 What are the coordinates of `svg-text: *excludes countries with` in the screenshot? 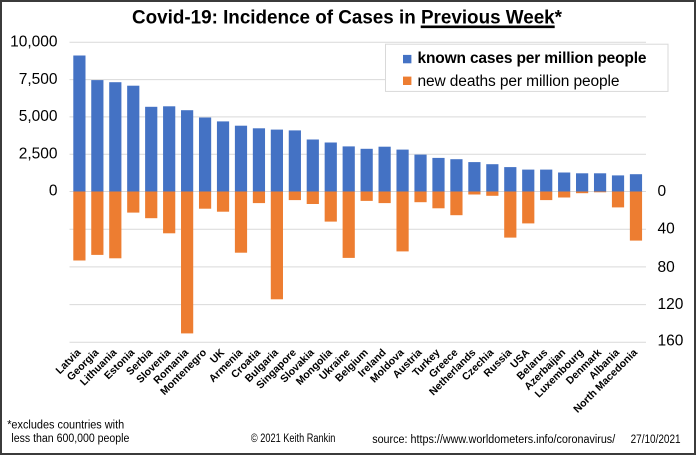 It's located at (65, 426).